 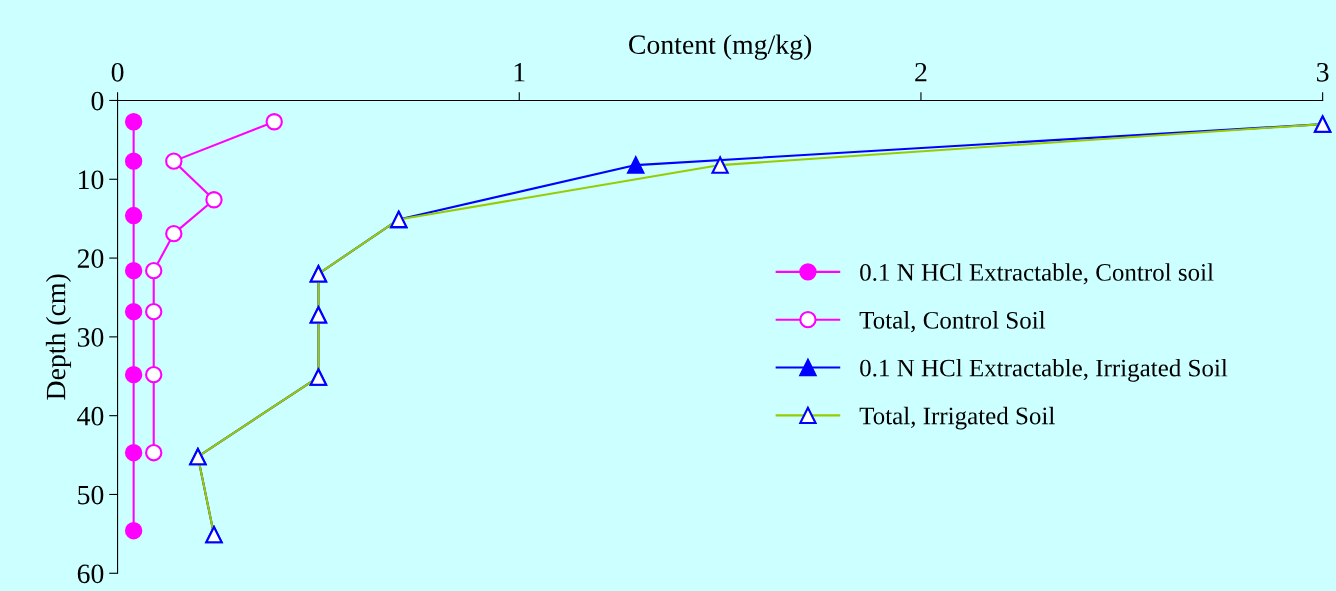 I want to click on legend-label: Total, Control Soil, so click(x=952, y=322).